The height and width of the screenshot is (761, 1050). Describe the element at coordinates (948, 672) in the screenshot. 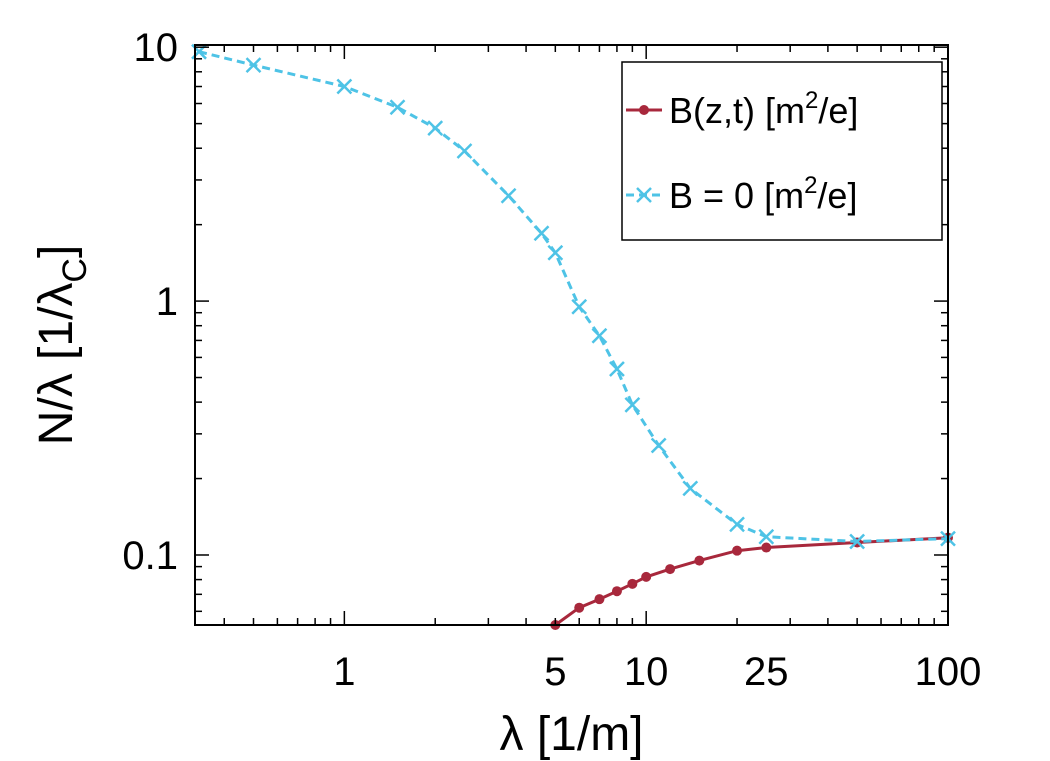

I see `x-tick-label: 100` at that location.